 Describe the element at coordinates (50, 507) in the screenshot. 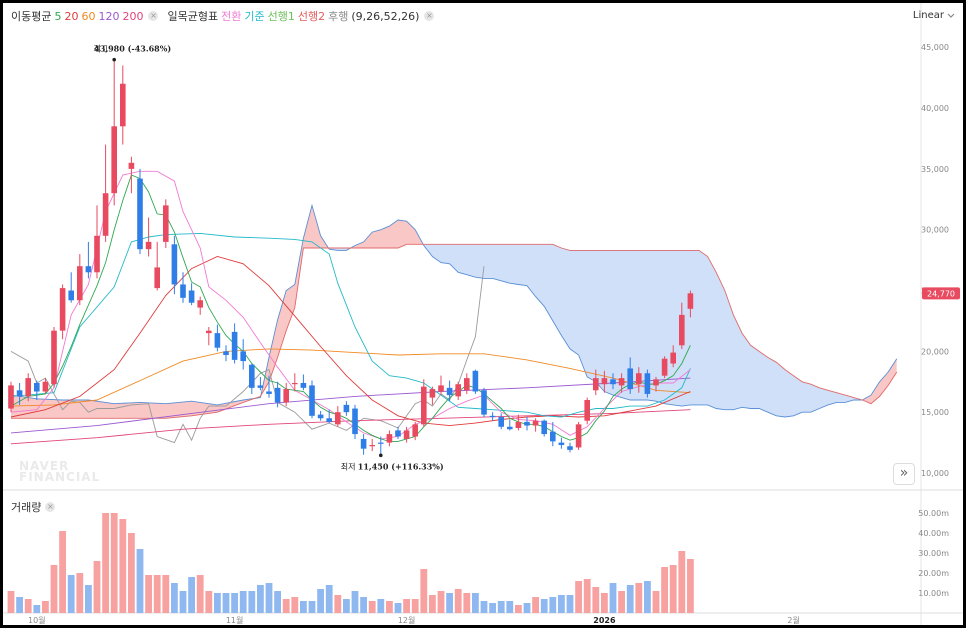

I see `volume-remove-icon: ×` at that location.